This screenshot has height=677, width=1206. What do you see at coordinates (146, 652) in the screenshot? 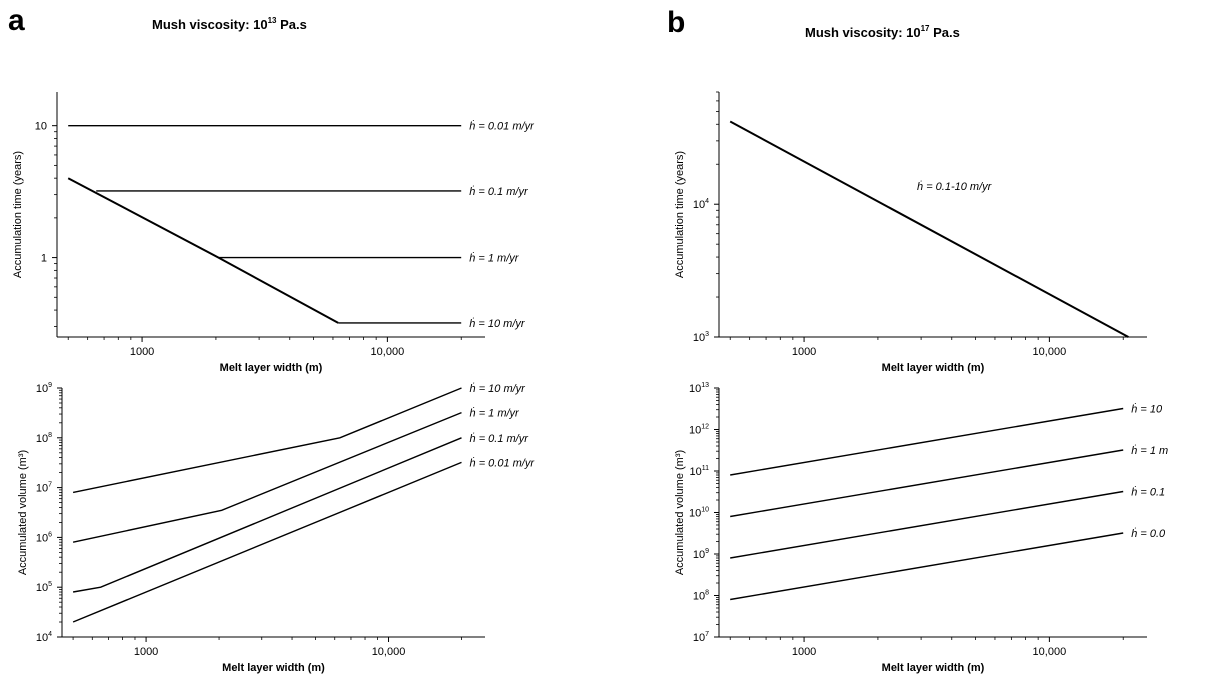
I see `a-bottom-x-tick-label: 1000` at bounding box center [146, 652].